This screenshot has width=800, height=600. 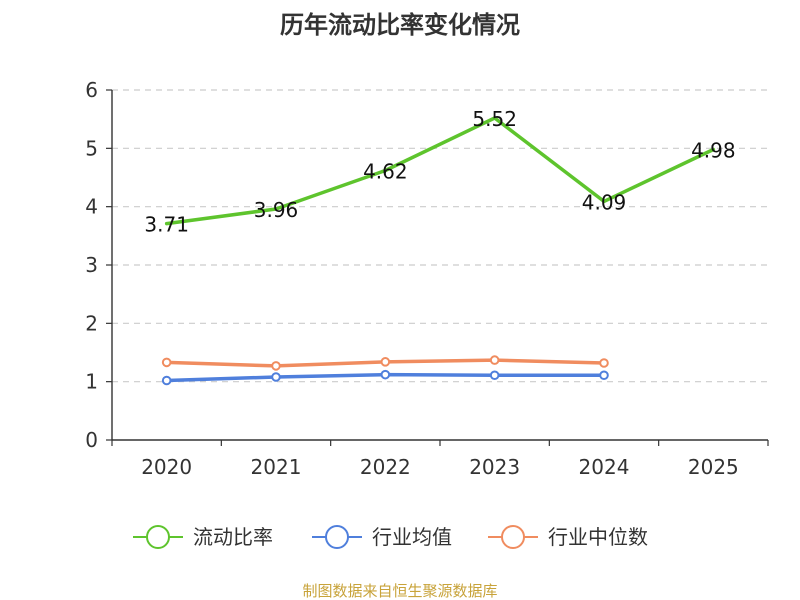 I want to click on x-tick-label-2022: 2022, so click(x=385, y=467).